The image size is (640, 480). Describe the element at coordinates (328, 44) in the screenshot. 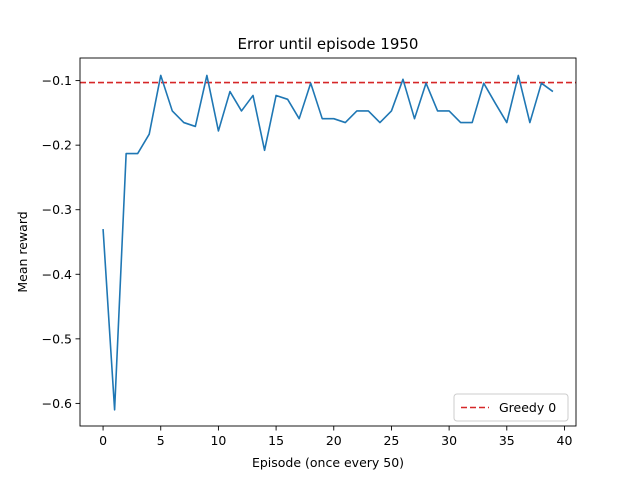

I see `chart-title: Error until episode 1950` at that location.